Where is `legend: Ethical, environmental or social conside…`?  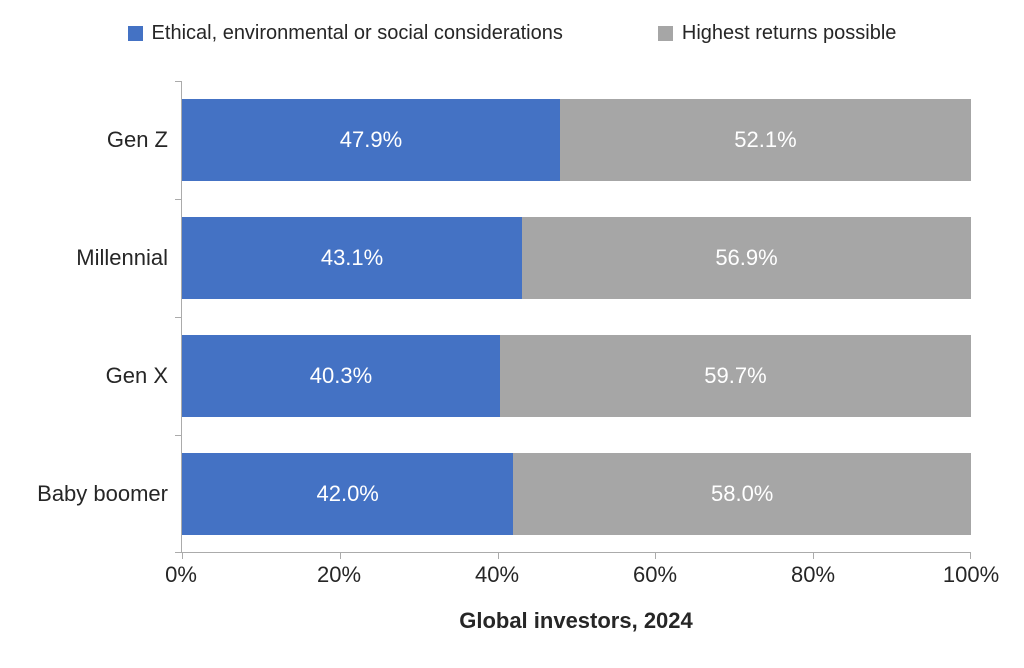 legend: Ethical, environmental or social conside… is located at coordinates (512, 33).